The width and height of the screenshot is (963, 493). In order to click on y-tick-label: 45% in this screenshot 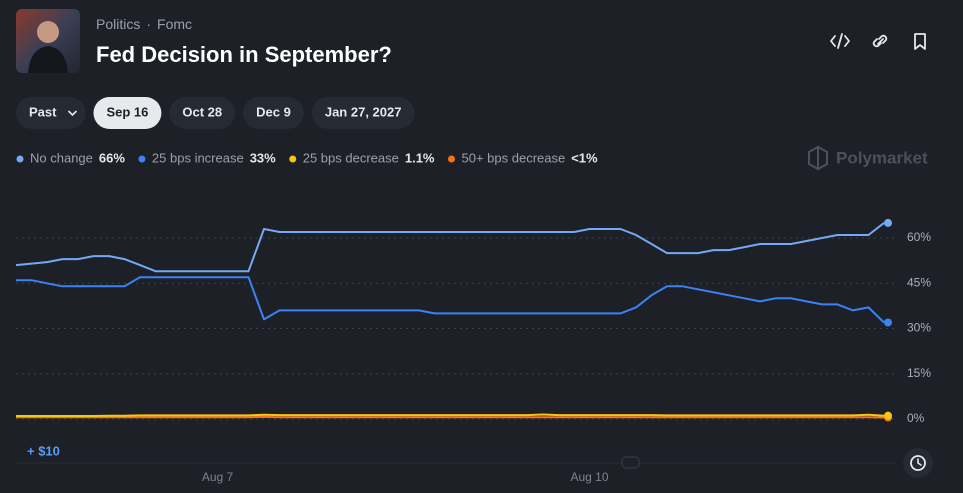, I will do `click(919, 282)`.